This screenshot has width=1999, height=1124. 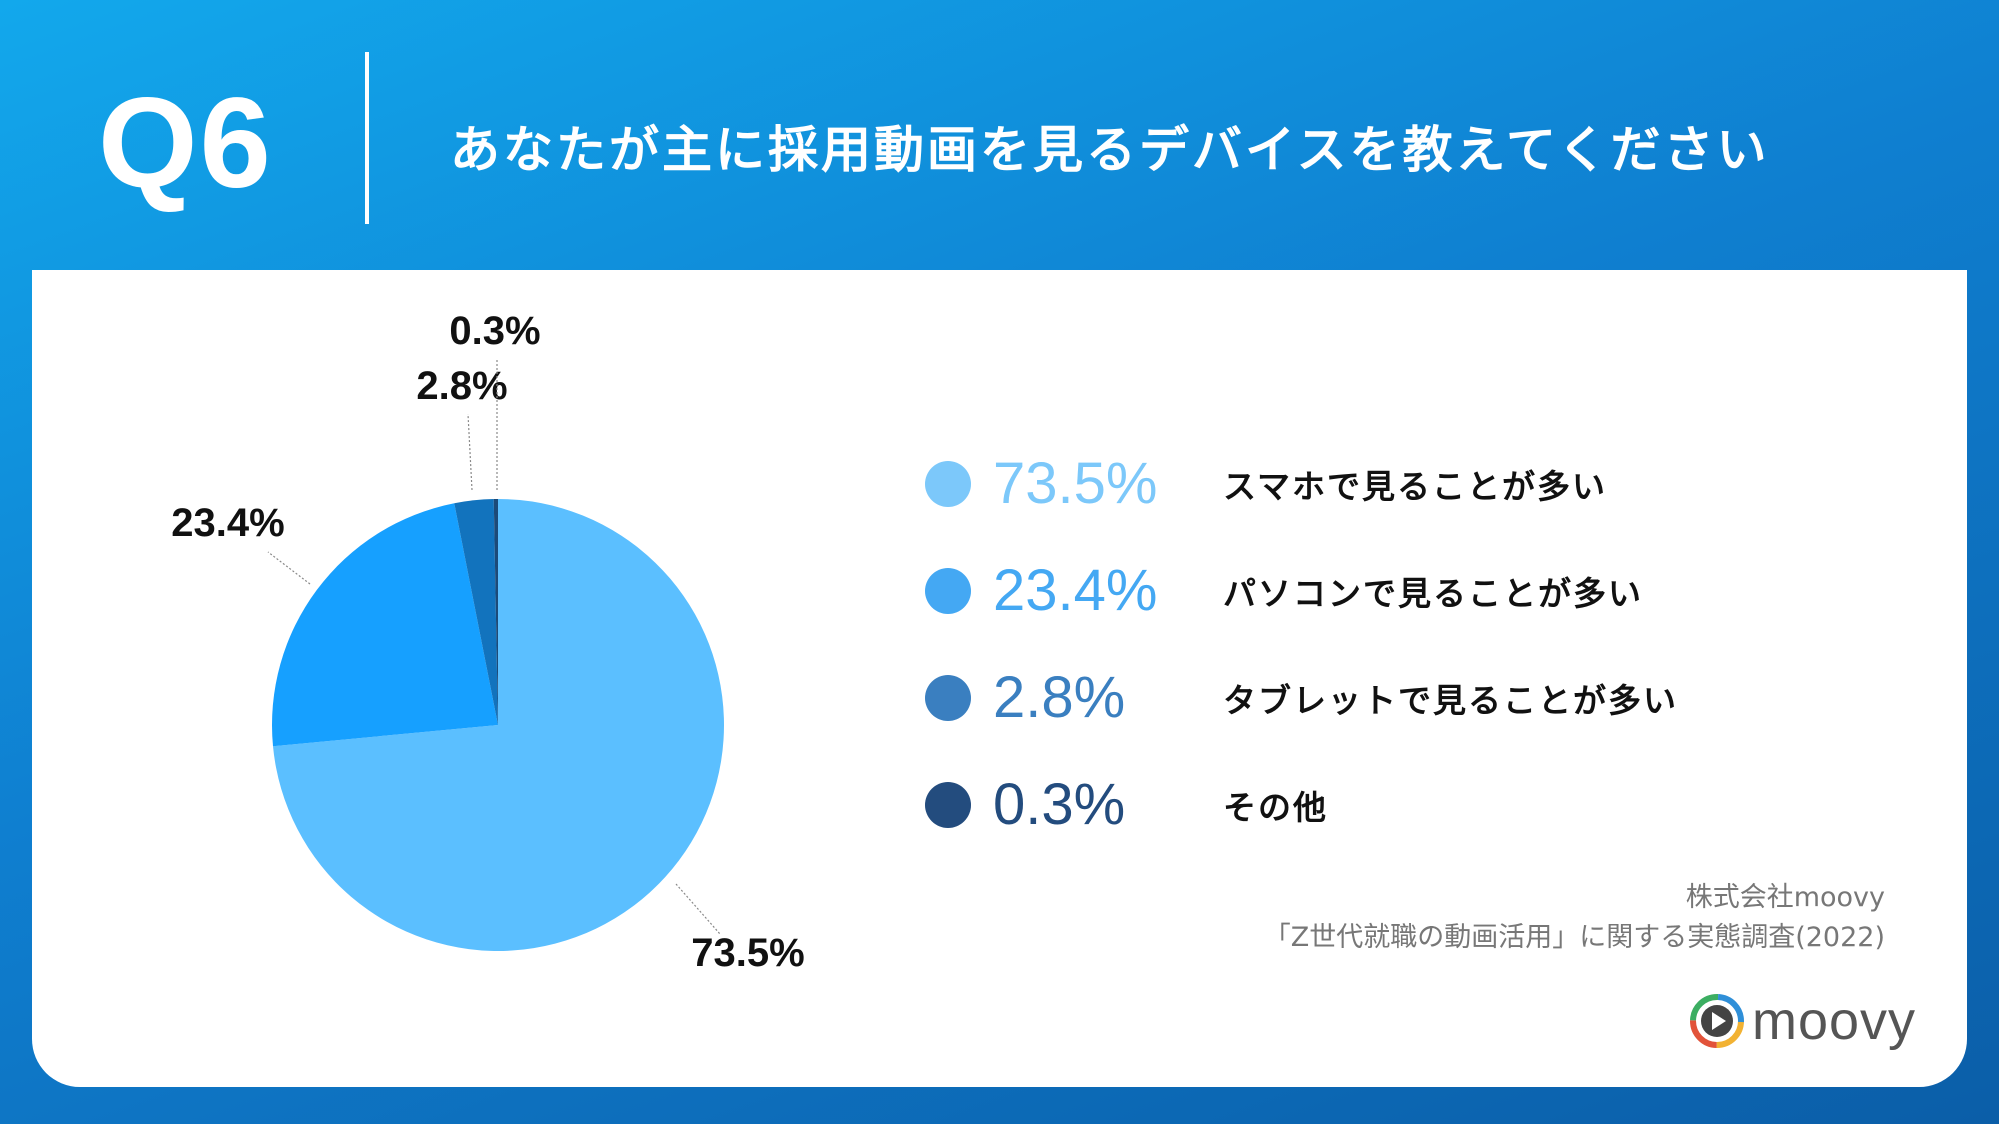 What do you see at coordinates (747, 953) in the screenshot?
I see `slice-value-label: 73.5%` at bounding box center [747, 953].